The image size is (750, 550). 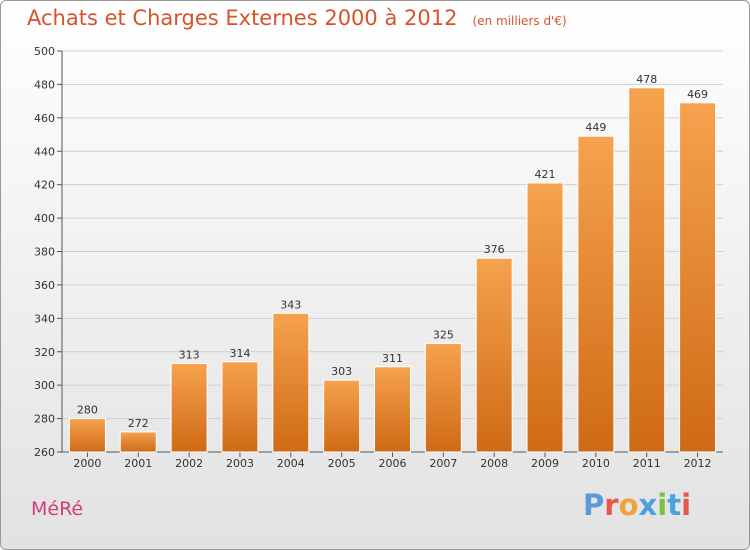 What do you see at coordinates (189, 463) in the screenshot?
I see `x-tick-label-2002: 2002` at bounding box center [189, 463].